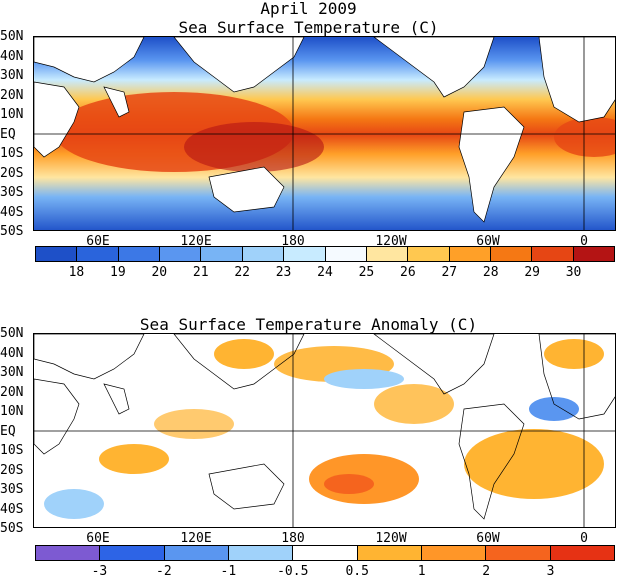 This screenshot has width=617, height=579. Describe the element at coordinates (99, 571) in the screenshot. I see `colorbar-label: -3` at that location.